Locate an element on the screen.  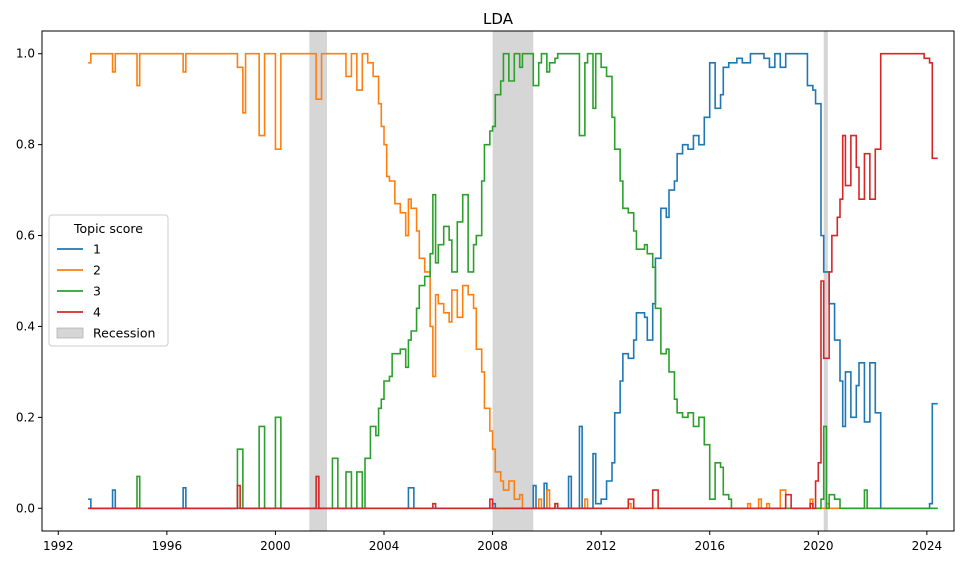
legend-label-4: 4 is located at coordinates (97, 312).